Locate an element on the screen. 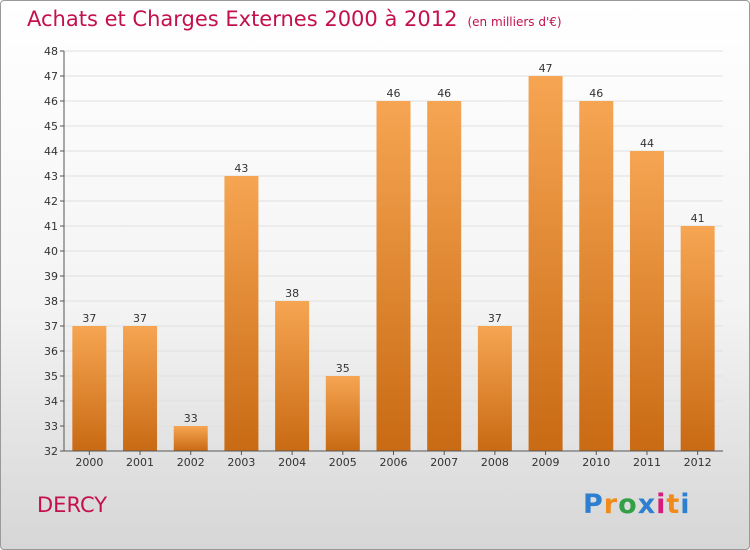  bar-2000 is located at coordinates (89, 388).